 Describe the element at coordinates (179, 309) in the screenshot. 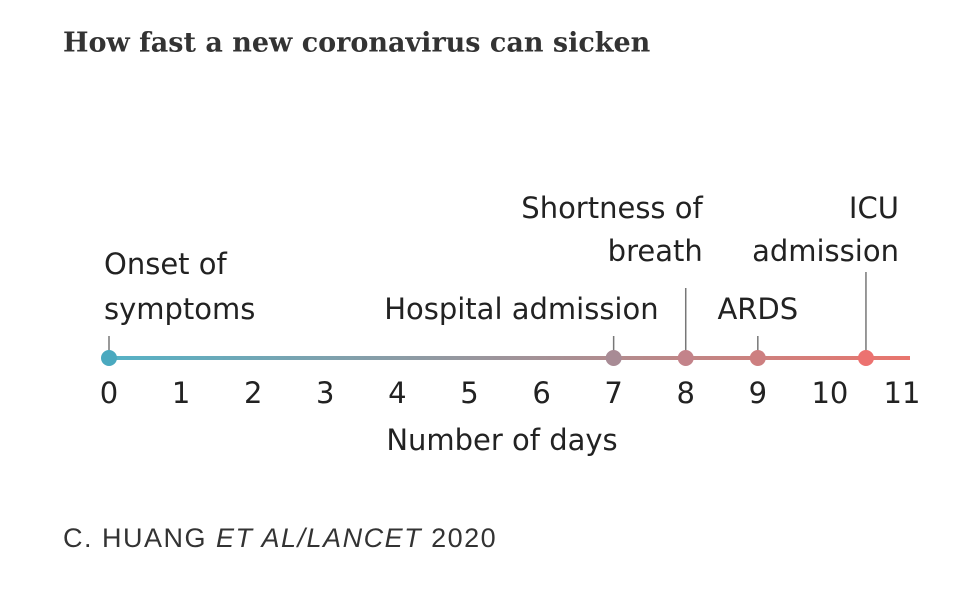

I see `event-label: symptoms` at that location.